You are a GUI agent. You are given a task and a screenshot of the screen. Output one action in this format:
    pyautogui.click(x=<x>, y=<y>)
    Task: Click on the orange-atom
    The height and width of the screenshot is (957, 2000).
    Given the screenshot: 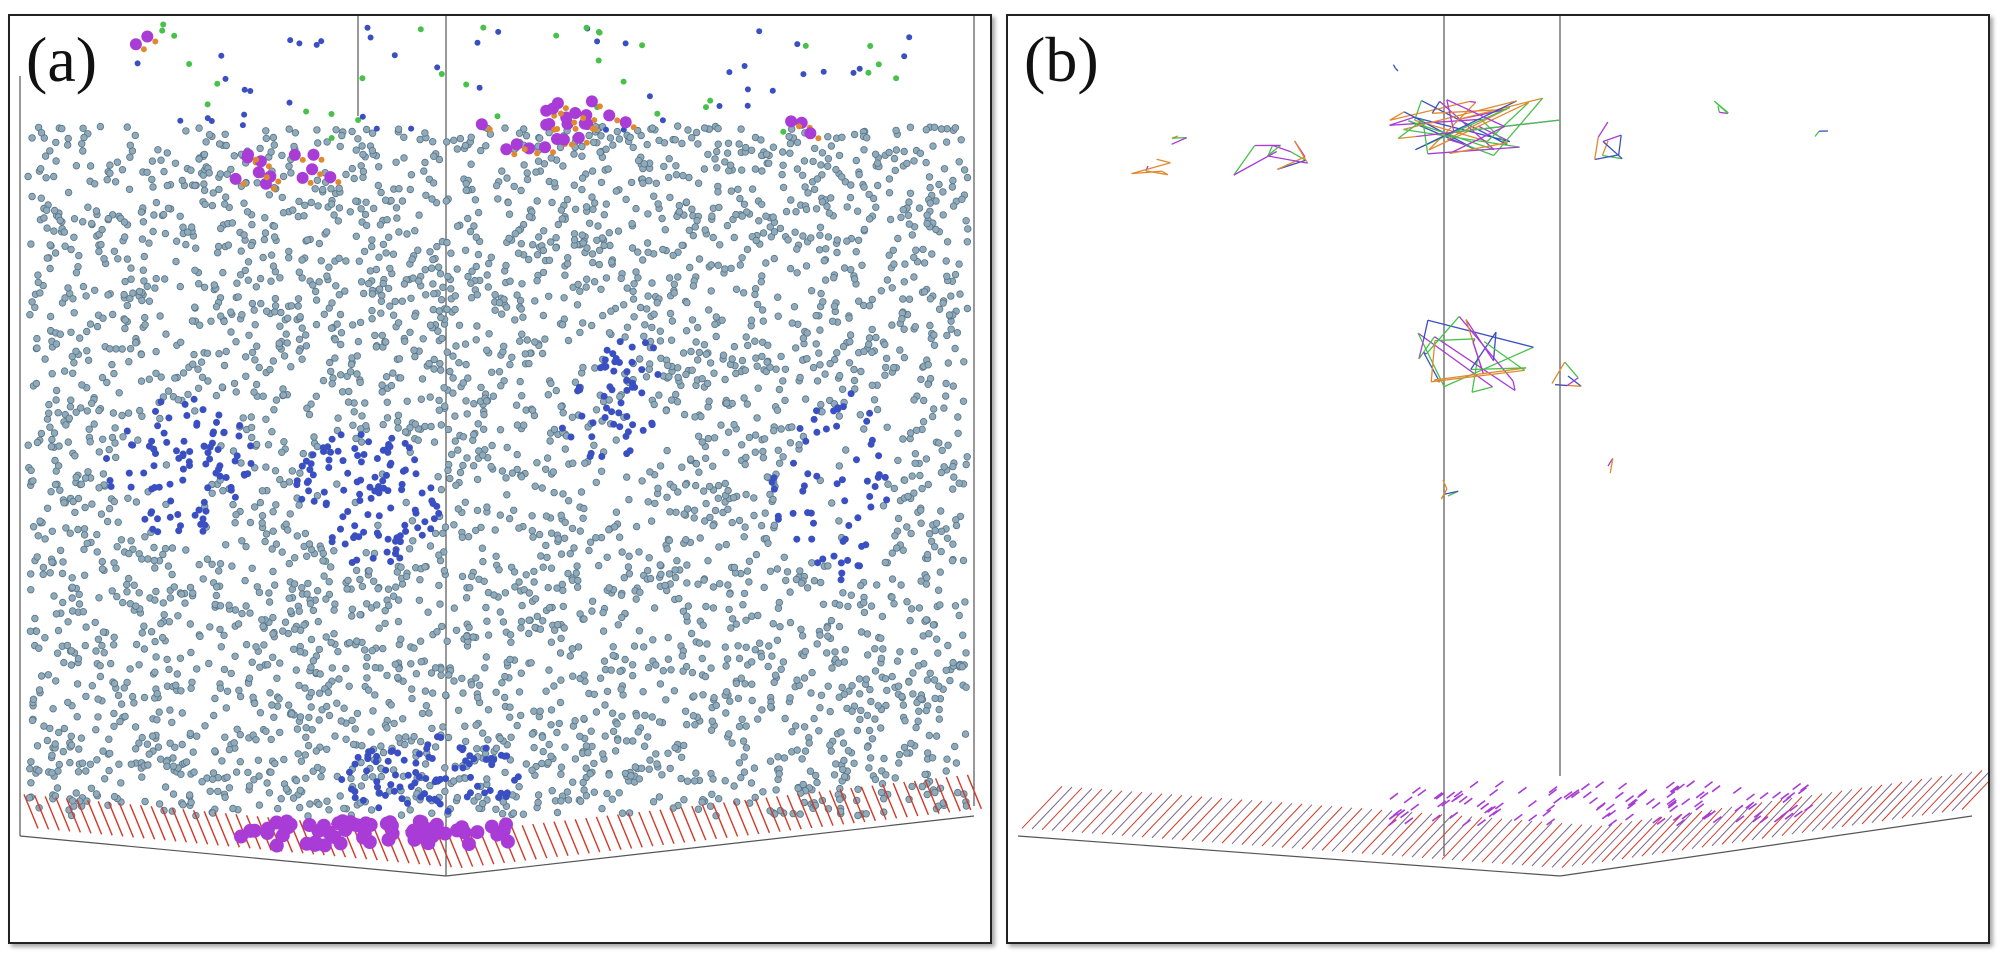 What is the action you would take?
    pyautogui.click(x=243, y=183)
    